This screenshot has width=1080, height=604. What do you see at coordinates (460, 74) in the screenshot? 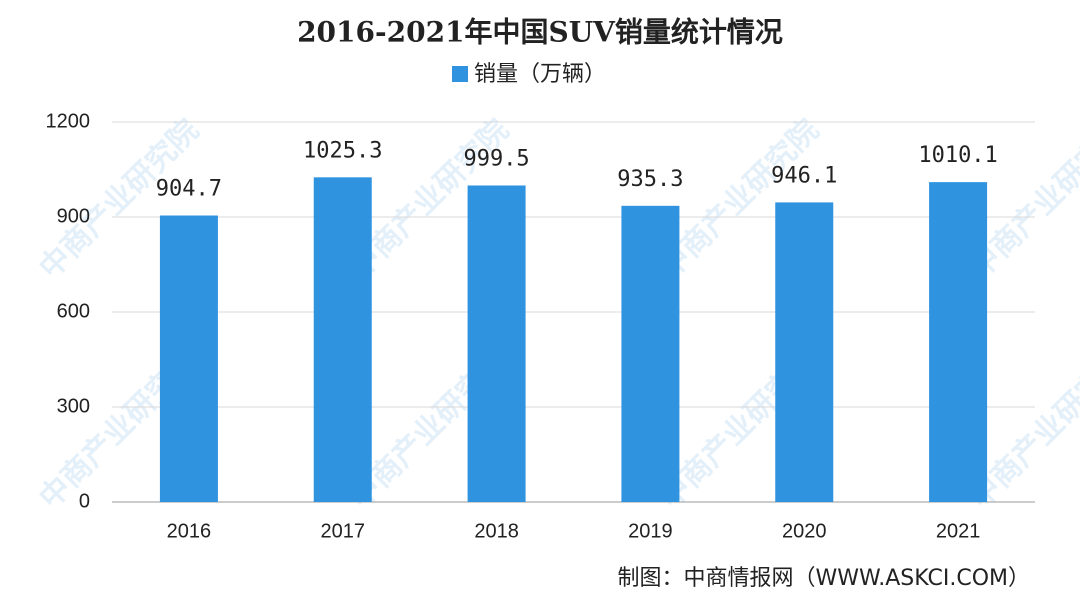
I see `legend-swatch` at bounding box center [460, 74].